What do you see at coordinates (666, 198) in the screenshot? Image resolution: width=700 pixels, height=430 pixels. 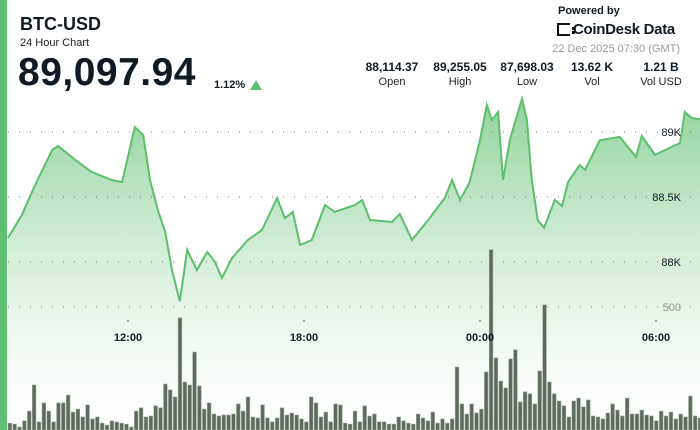 I see `price-tick-label: 88.5K` at bounding box center [666, 198].